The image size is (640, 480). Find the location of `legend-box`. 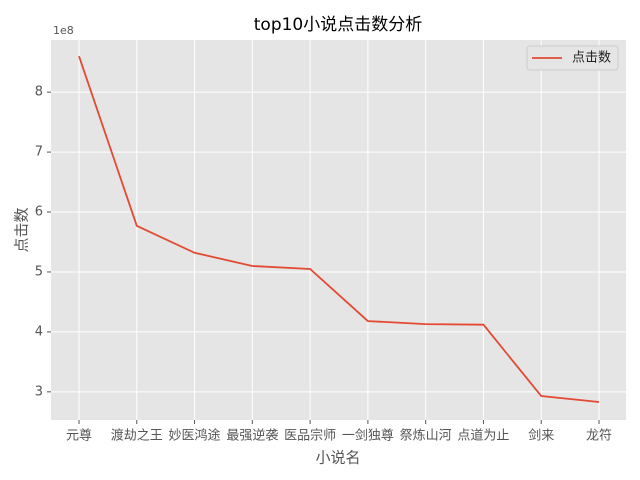

legend-box is located at coordinates (572, 58).